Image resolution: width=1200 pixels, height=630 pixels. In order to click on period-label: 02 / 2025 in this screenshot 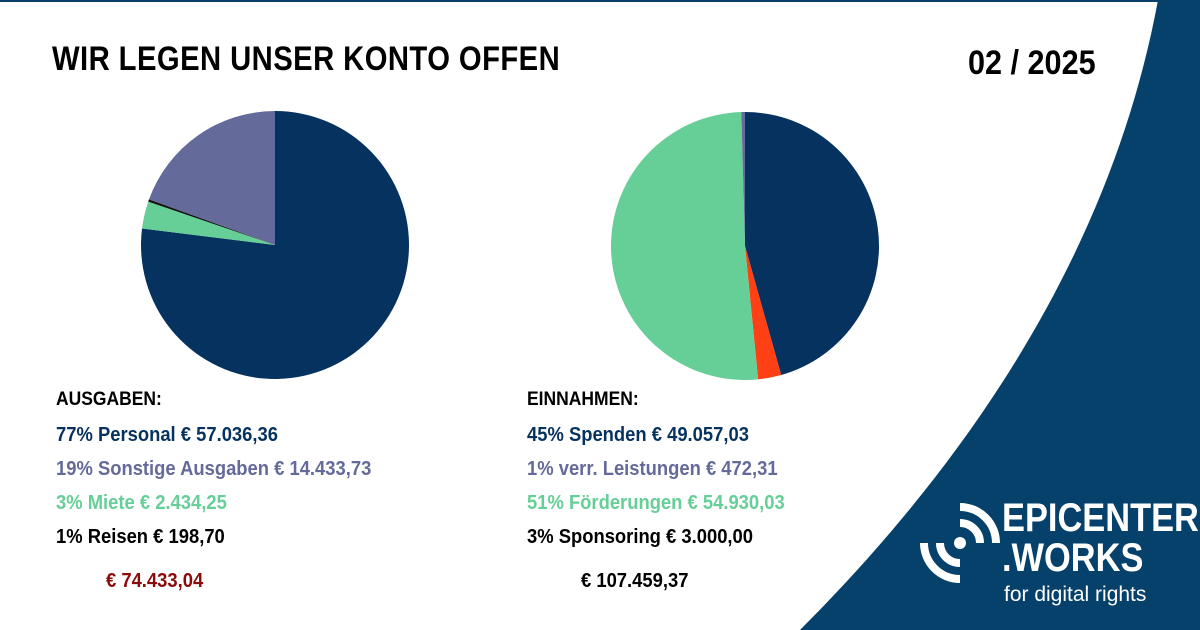, I will do `click(1032, 63)`.